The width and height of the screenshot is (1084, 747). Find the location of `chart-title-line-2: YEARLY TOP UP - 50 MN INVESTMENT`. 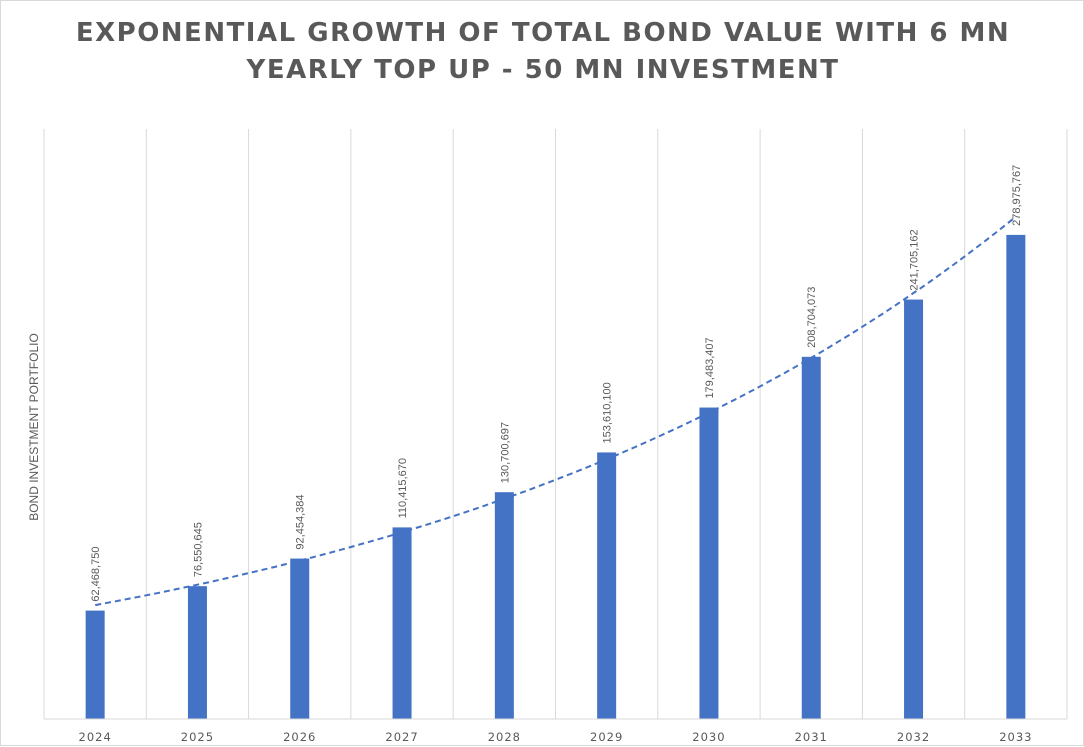

chart-title-line-2: YEARLY TOP UP - 50 MN INVESTMENT is located at coordinates (543, 70).